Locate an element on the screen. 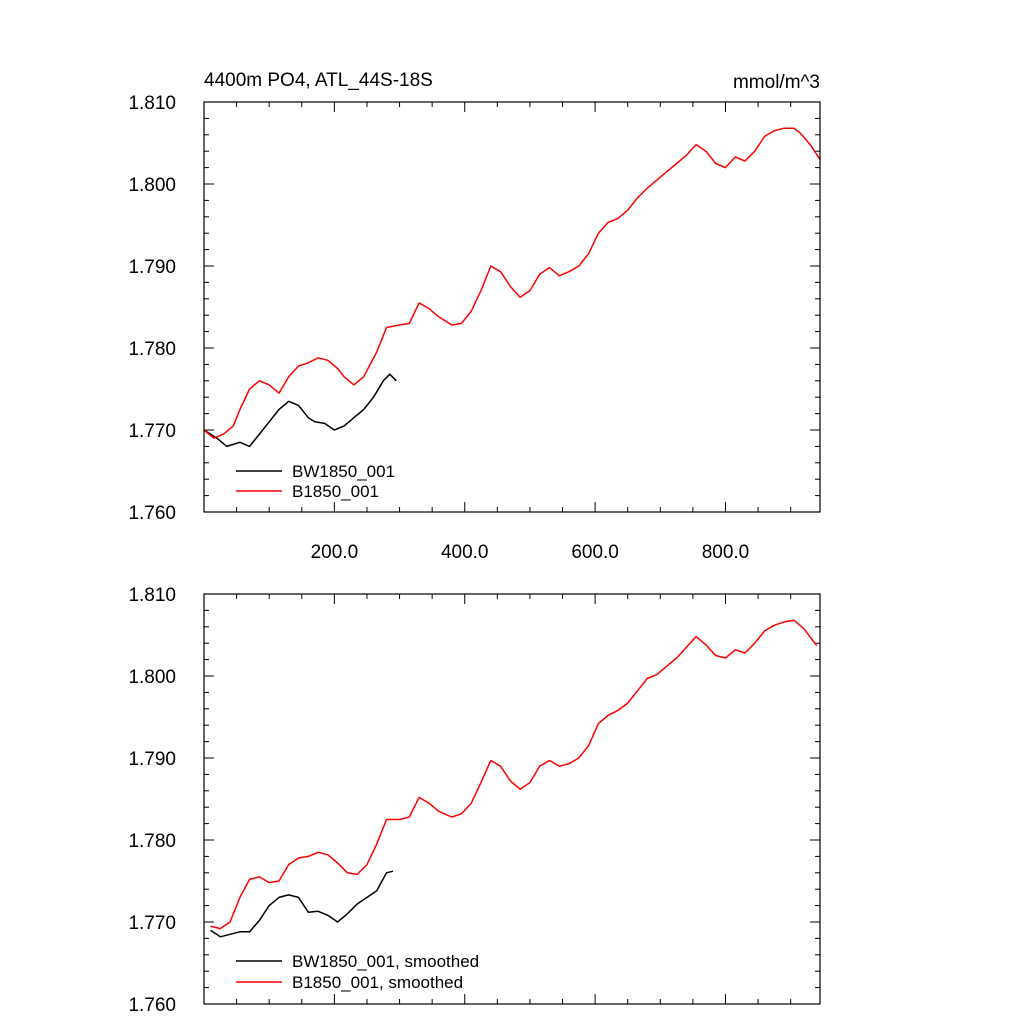  legend-label-bw1850: BW1850_001 is located at coordinates (343, 471).